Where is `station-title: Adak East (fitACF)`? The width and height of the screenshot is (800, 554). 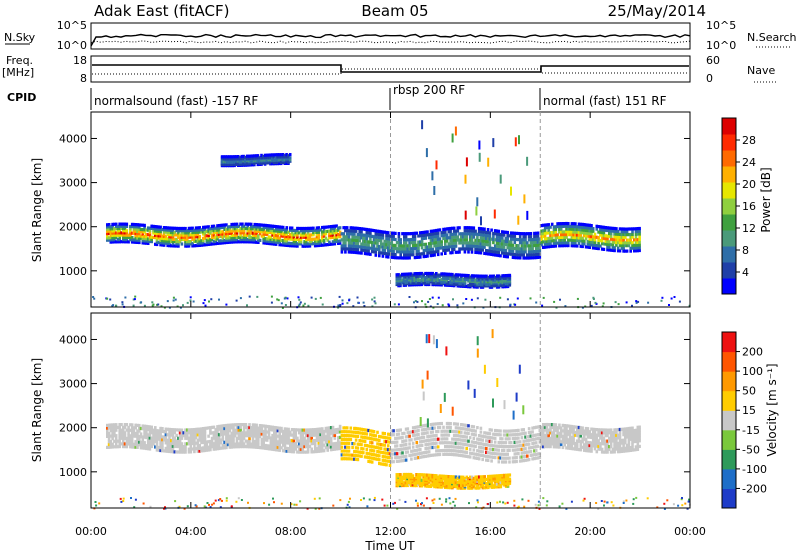
station-title: Adak East (fitACF) is located at coordinates (161, 11).